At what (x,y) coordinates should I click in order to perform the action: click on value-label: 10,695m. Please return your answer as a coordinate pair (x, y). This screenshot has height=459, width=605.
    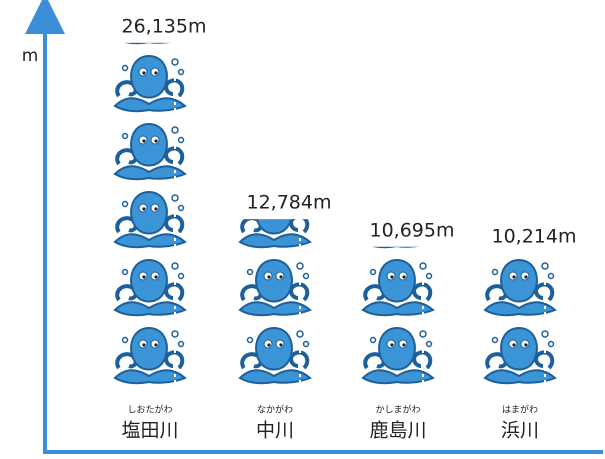
    Looking at the image, I should click on (412, 230).